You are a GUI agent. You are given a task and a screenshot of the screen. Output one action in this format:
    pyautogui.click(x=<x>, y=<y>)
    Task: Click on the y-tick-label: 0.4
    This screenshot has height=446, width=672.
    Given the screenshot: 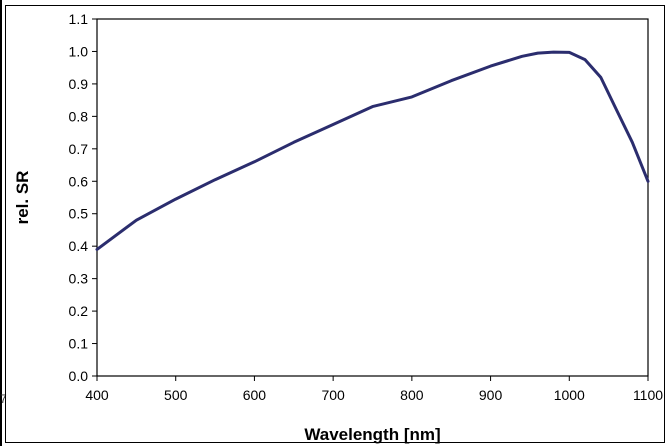 What is the action you would take?
    pyautogui.click(x=79, y=246)
    